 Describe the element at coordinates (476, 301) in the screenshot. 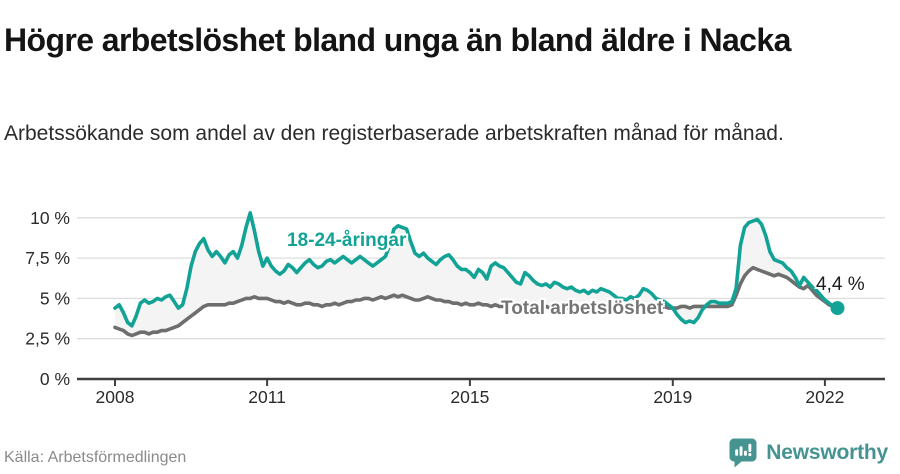

I see `total-series-line` at that location.